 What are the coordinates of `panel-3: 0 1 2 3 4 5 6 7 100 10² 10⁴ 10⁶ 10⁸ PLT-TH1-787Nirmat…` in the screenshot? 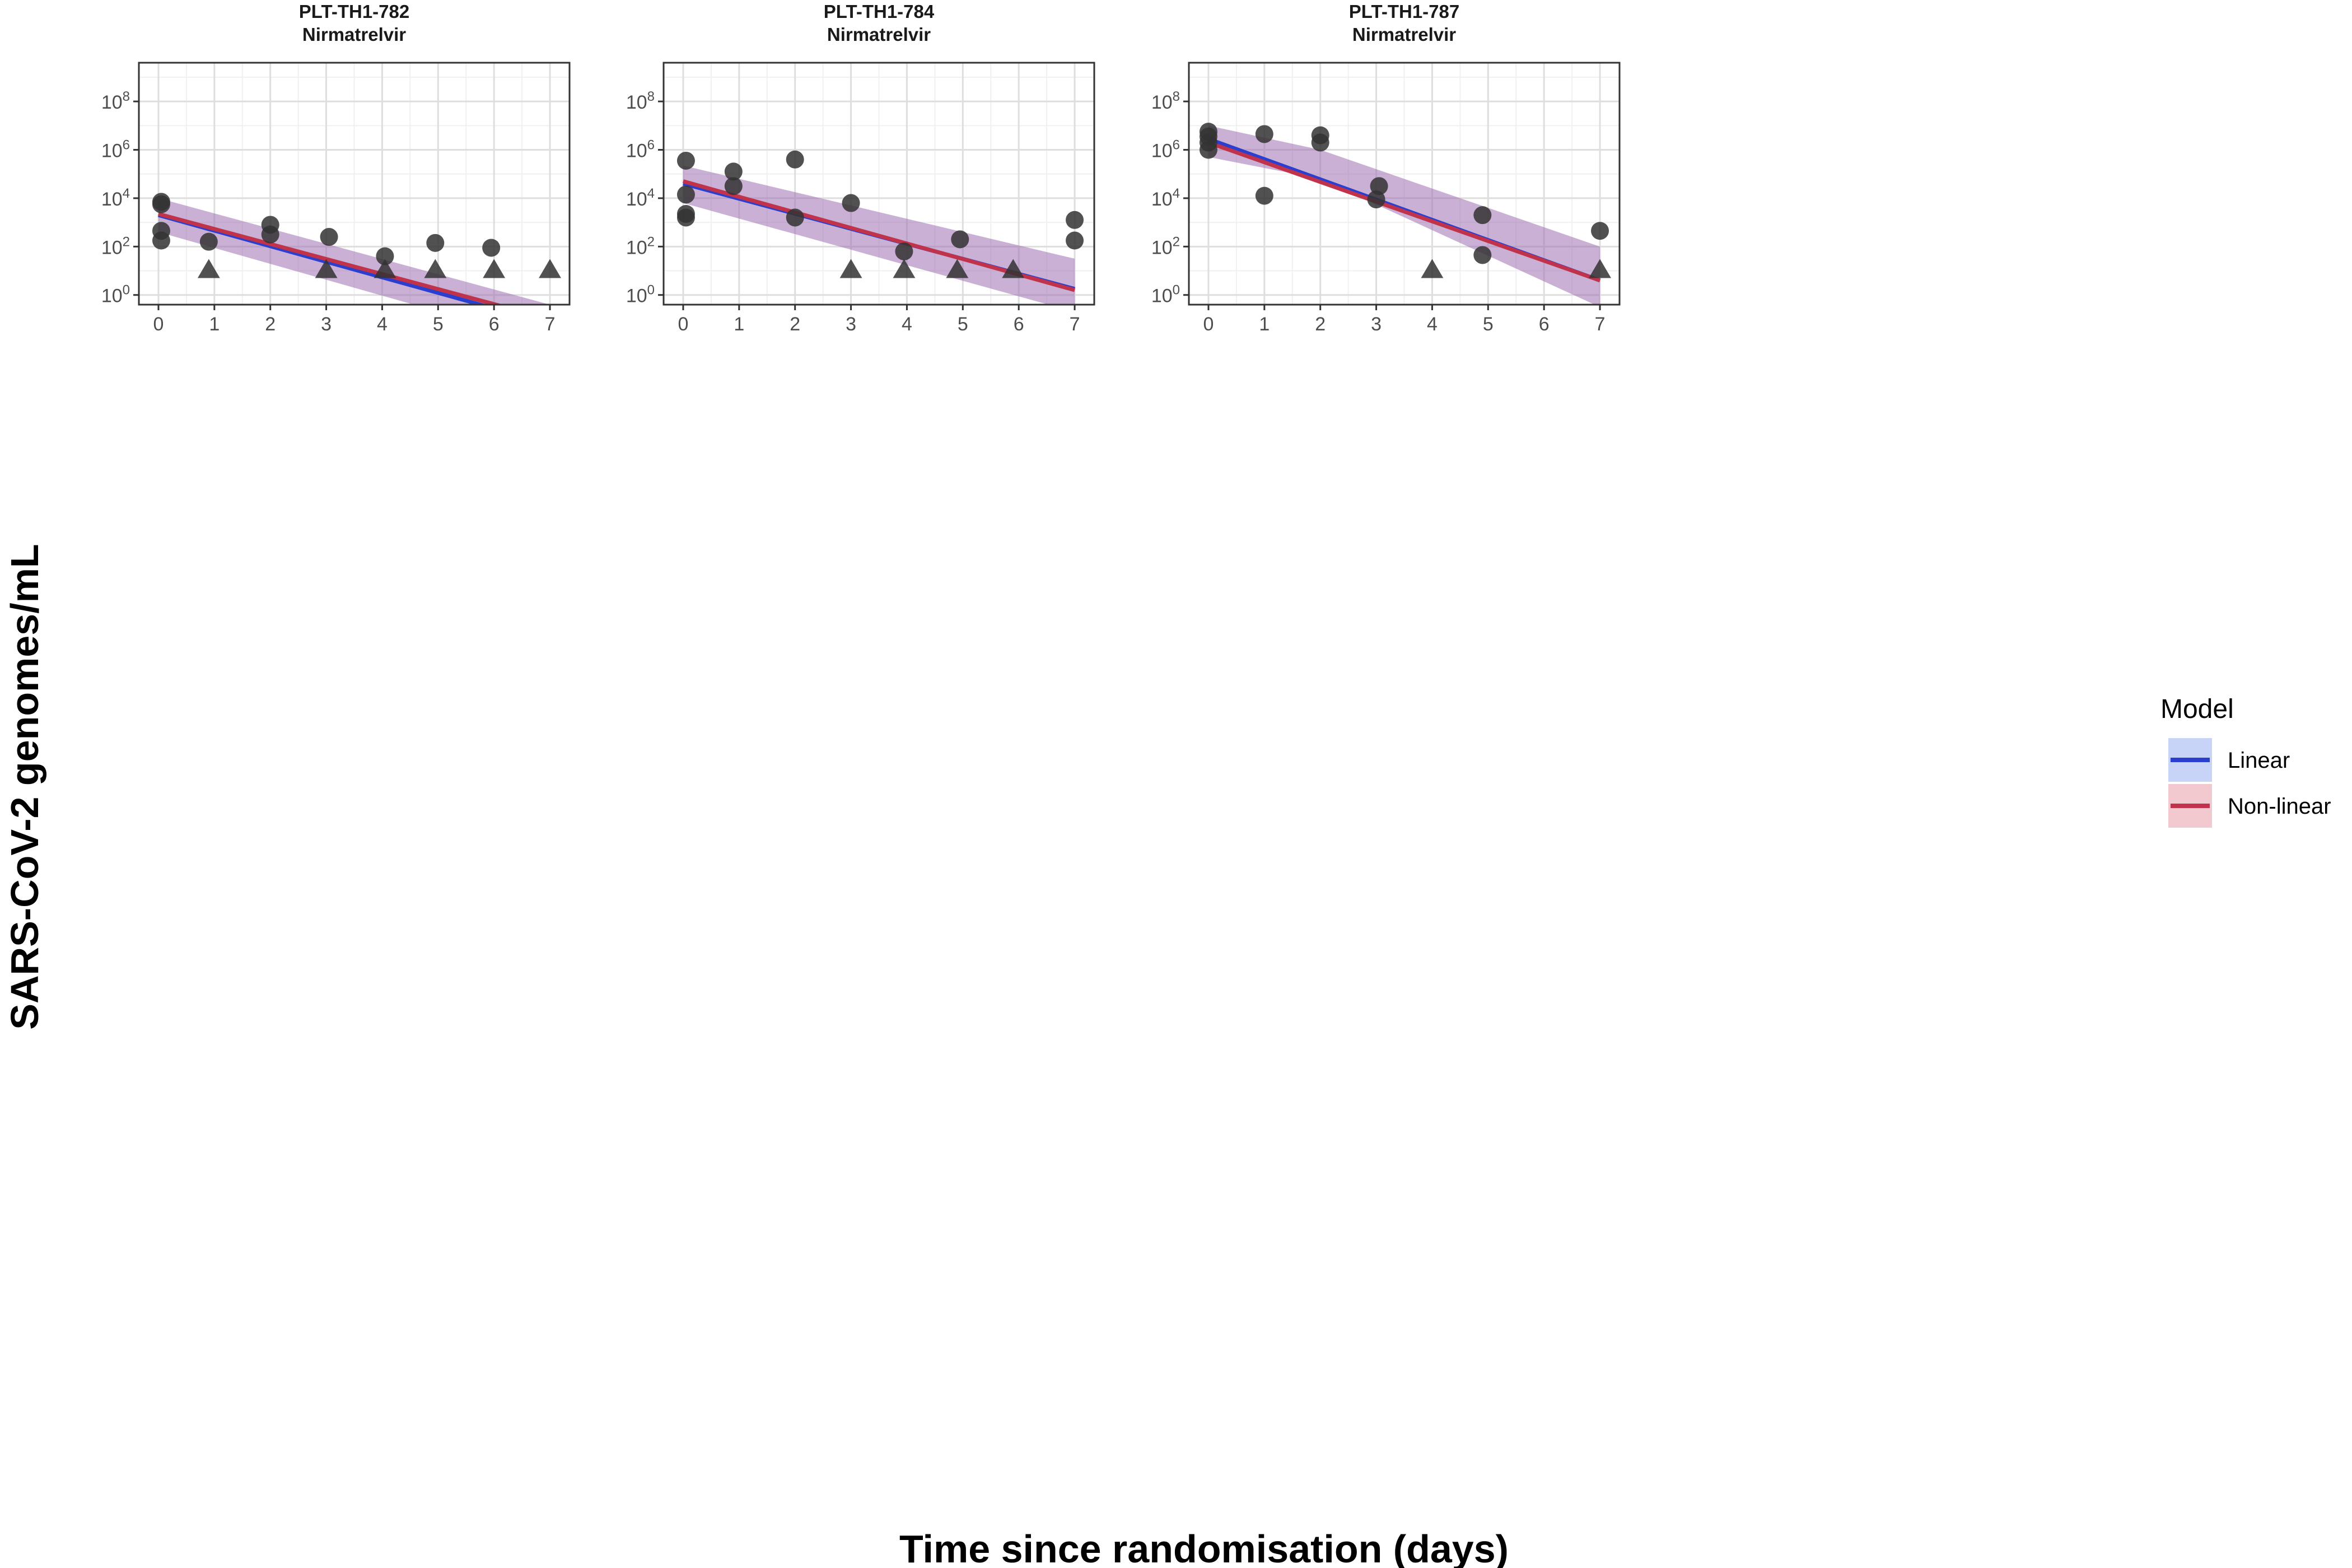 It's located at (1386, 168).